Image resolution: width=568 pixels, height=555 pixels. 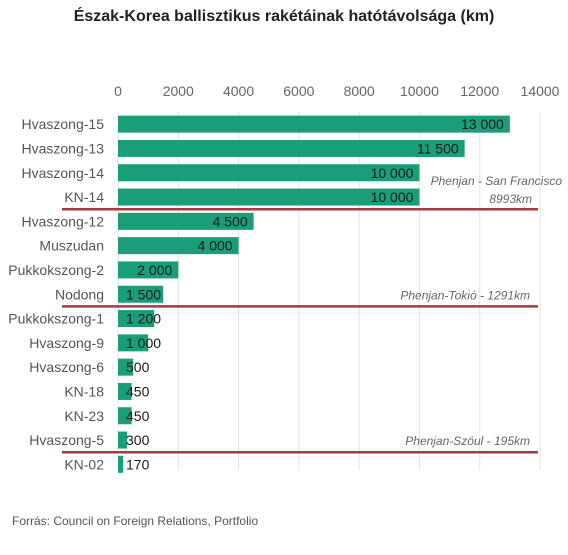 What do you see at coordinates (510, 199) in the screenshot?
I see `reference-label-distance: 8993km` at bounding box center [510, 199].